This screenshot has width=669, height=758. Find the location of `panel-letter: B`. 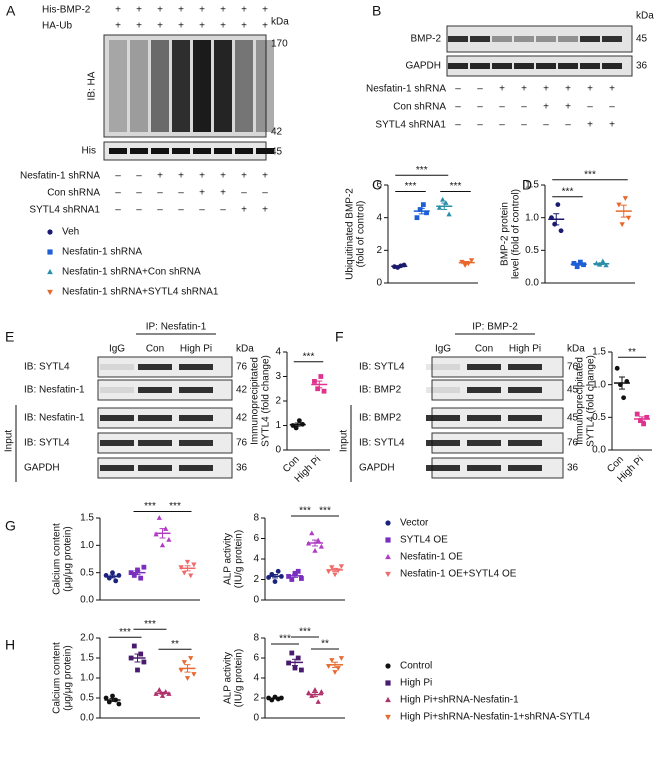

panel-letter: B is located at coordinates (376, 11).